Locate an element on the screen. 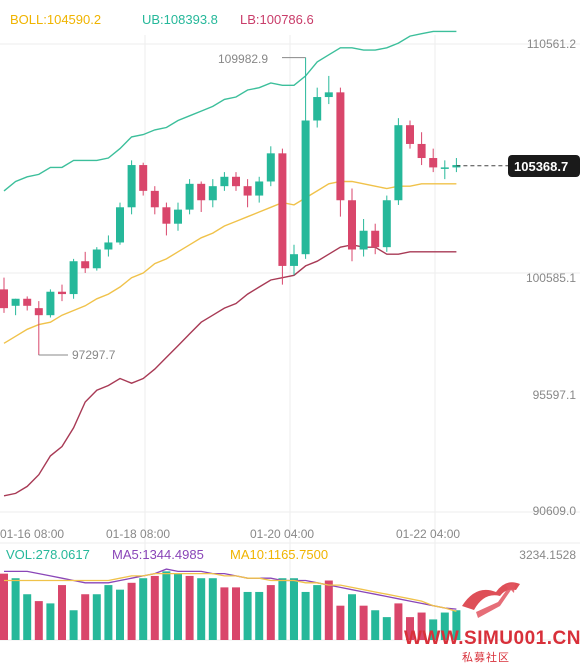 This screenshot has width=580, height=668. high-annotation: 109982.9 is located at coordinates (262, 59).